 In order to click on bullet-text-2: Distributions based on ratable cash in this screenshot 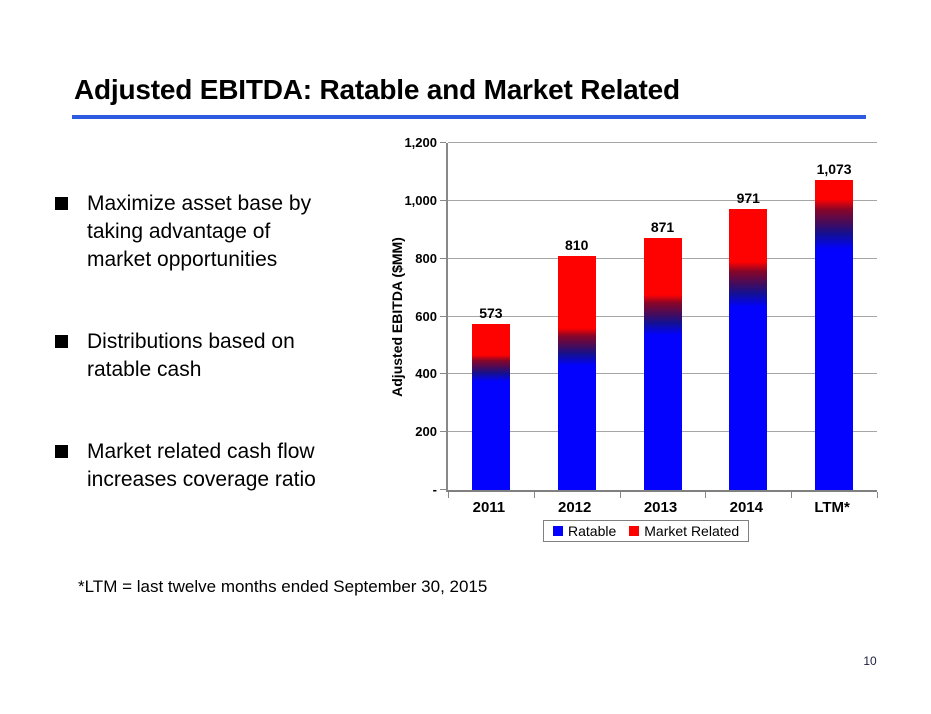, I will do `click(191, 355)`.